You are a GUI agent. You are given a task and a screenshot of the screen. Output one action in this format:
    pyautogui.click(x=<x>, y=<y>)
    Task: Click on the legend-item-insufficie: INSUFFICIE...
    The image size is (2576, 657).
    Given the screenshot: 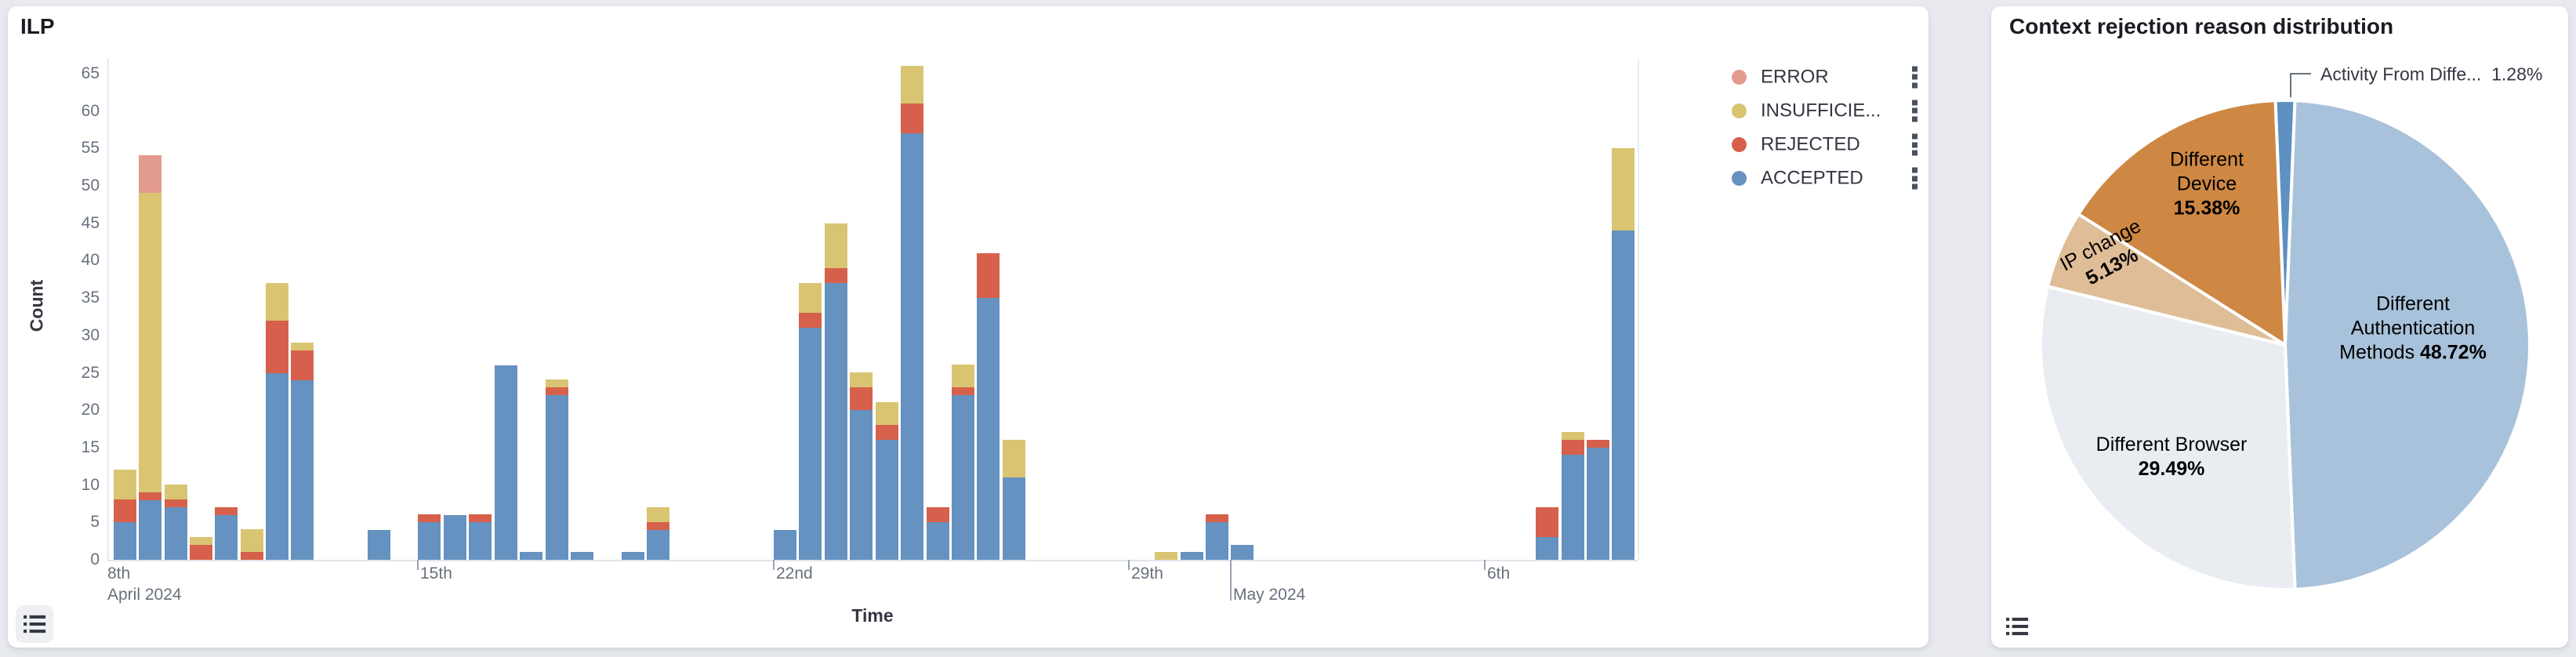 What is the action you would take?
    pyautogui.click(x=1830, y=111)
    